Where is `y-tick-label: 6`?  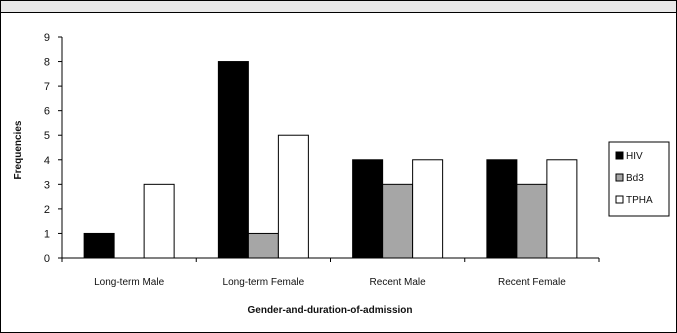
y-tick-label: 6 is located at coordinates (47, 112).